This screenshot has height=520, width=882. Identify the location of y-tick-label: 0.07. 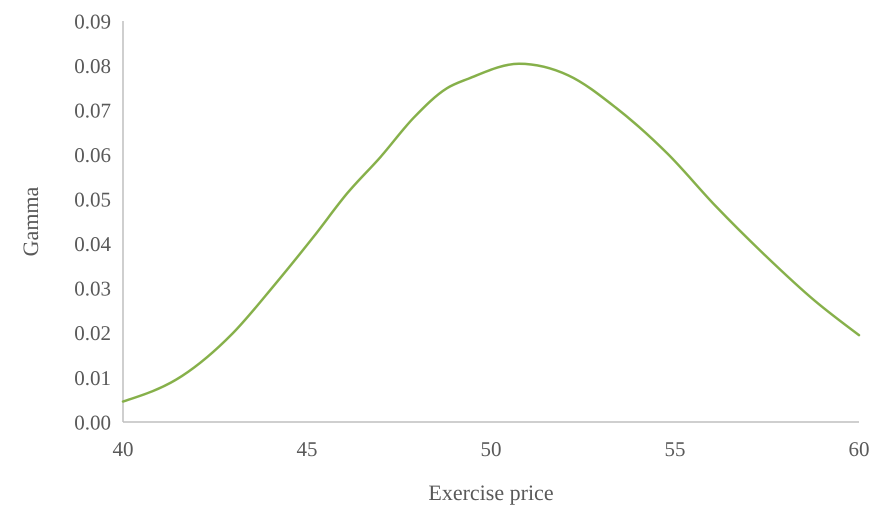
(92, 110).